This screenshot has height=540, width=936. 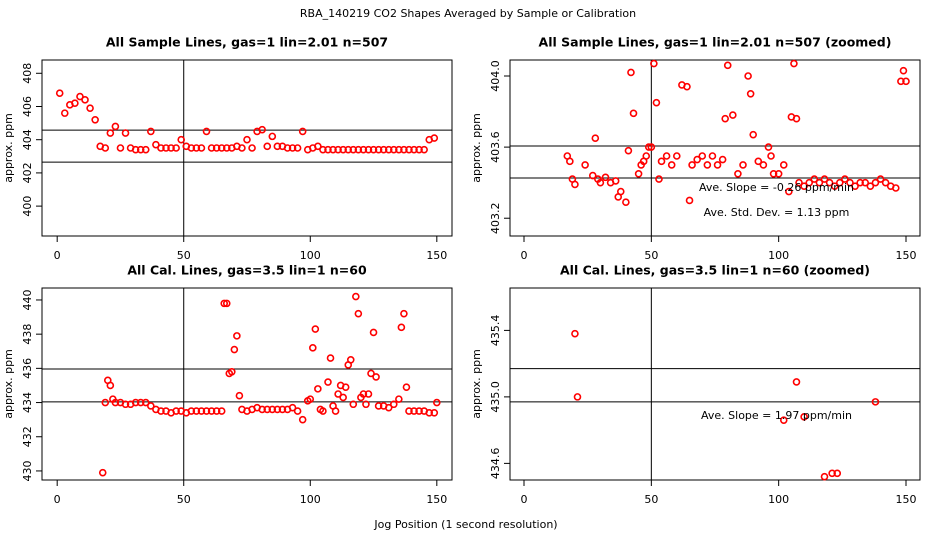 I want to click on y-tick-label: 434.6, so click(x=495, y=464).